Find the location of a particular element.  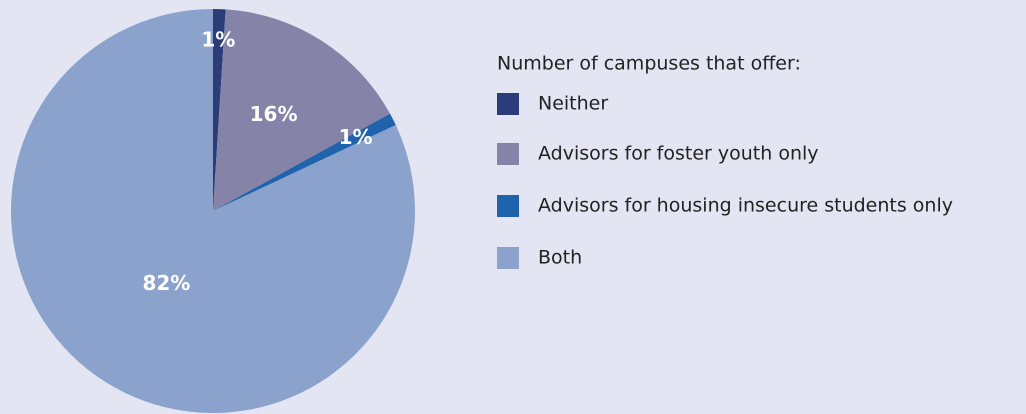

data-label: 16% is located at coordinates (274, 114).